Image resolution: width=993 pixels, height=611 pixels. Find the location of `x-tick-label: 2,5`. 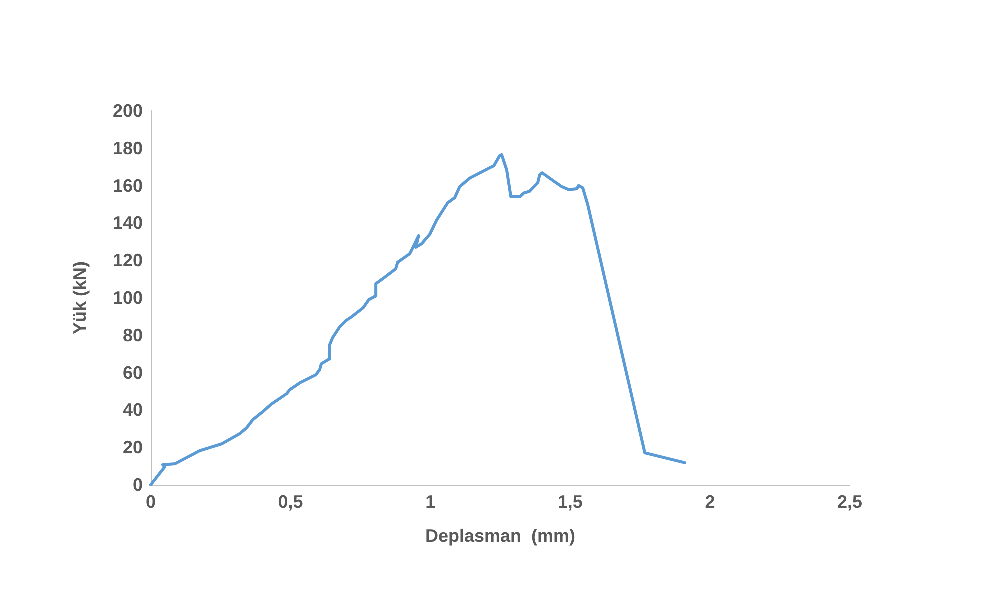

x-tick-label: 2,5 is located at coordinates (850, 502).